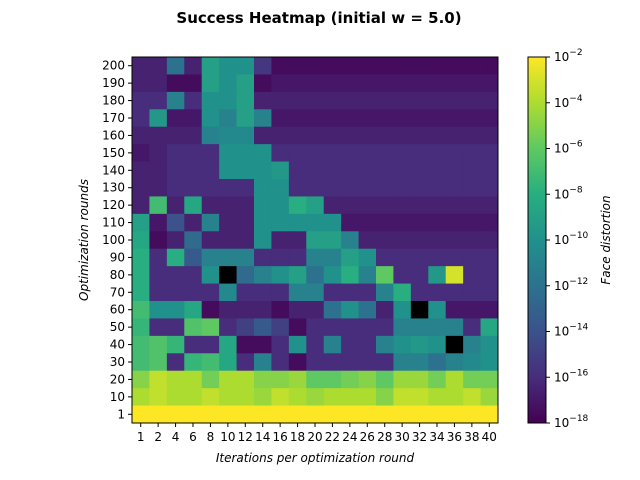  I want to click on colorbar-tick-label: 10−10, so click(571, 239).